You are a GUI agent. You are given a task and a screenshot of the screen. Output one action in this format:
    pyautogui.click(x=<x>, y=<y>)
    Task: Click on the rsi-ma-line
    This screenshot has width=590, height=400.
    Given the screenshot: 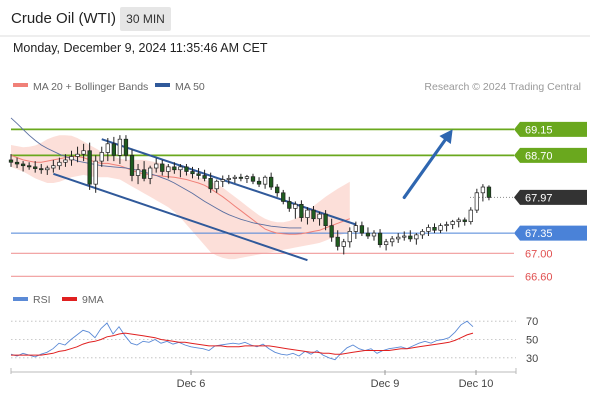 What is the action you would take?
    pyautogui.click(x=242, y=344)
    